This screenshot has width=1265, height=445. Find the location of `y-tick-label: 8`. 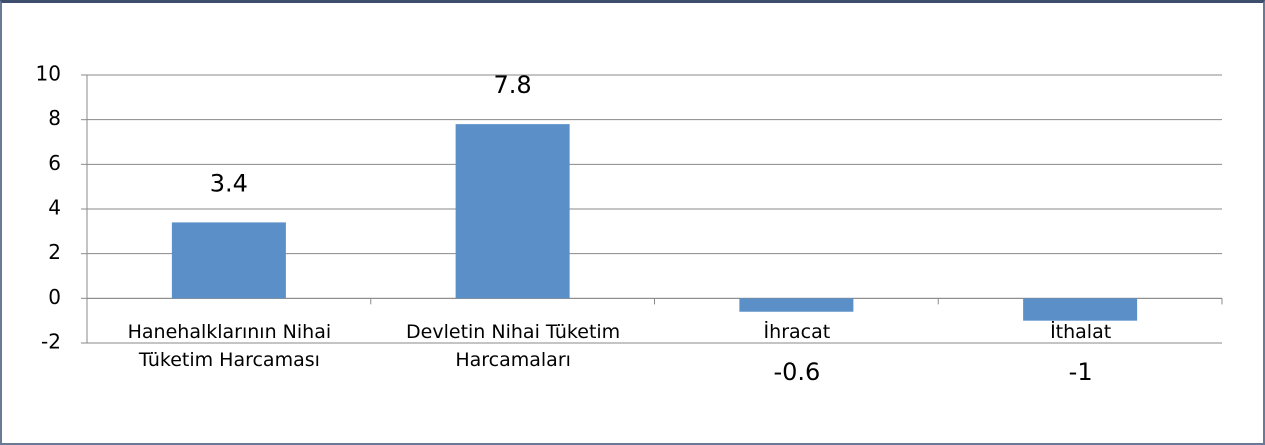

y-tick-label: 8 is located at coordinates (54, 118).